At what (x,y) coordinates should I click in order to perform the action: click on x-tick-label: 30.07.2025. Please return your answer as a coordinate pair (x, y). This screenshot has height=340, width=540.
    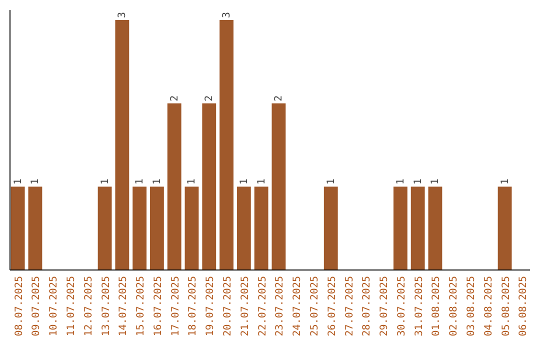
    Looking at the image, I should click on (402, 306).